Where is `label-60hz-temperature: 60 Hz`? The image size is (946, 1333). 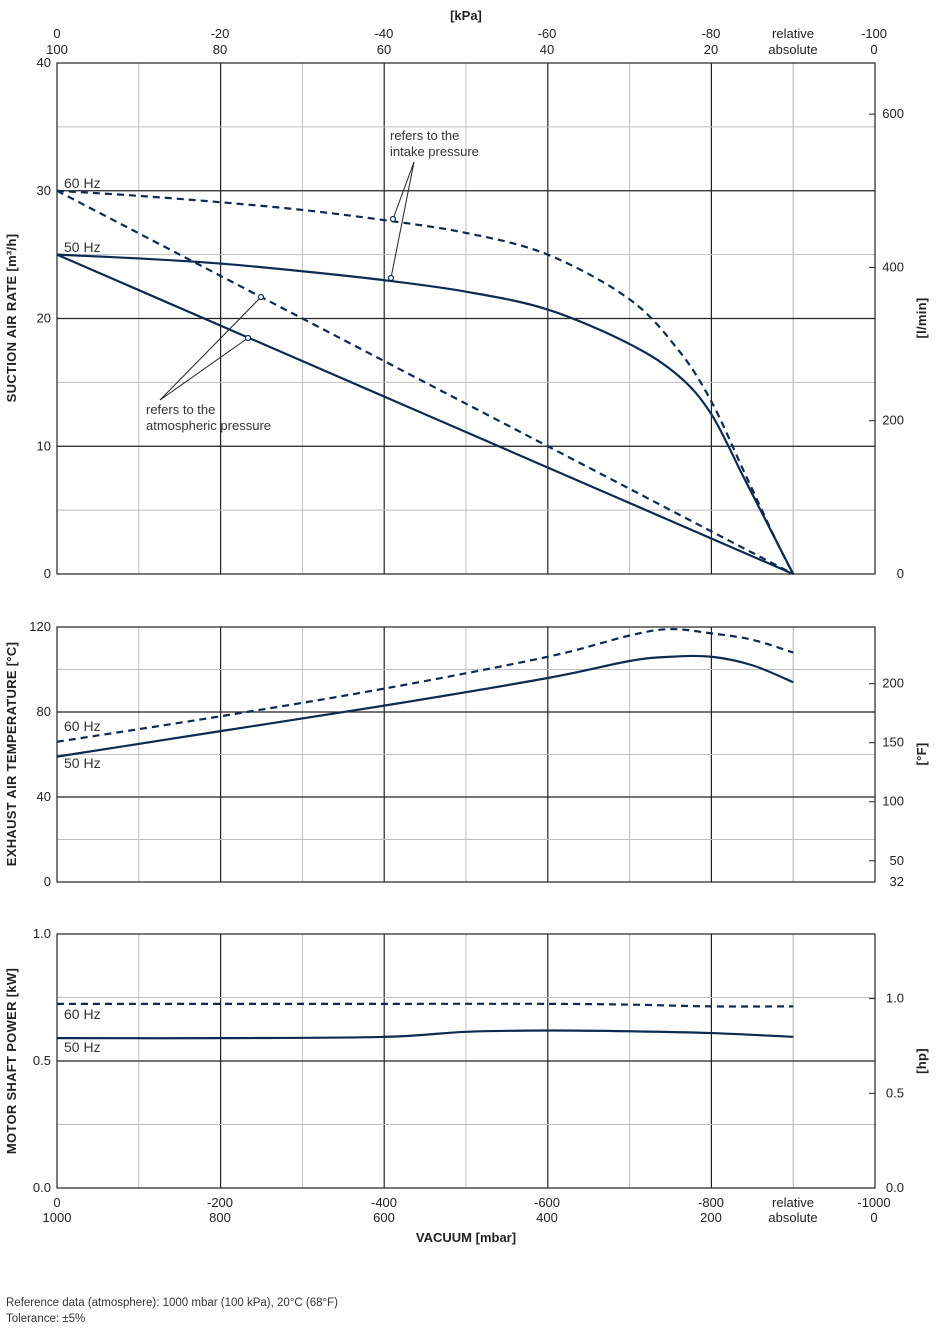
label-60hz-temperature: 60 Hz is located at coordinates (82, 726).